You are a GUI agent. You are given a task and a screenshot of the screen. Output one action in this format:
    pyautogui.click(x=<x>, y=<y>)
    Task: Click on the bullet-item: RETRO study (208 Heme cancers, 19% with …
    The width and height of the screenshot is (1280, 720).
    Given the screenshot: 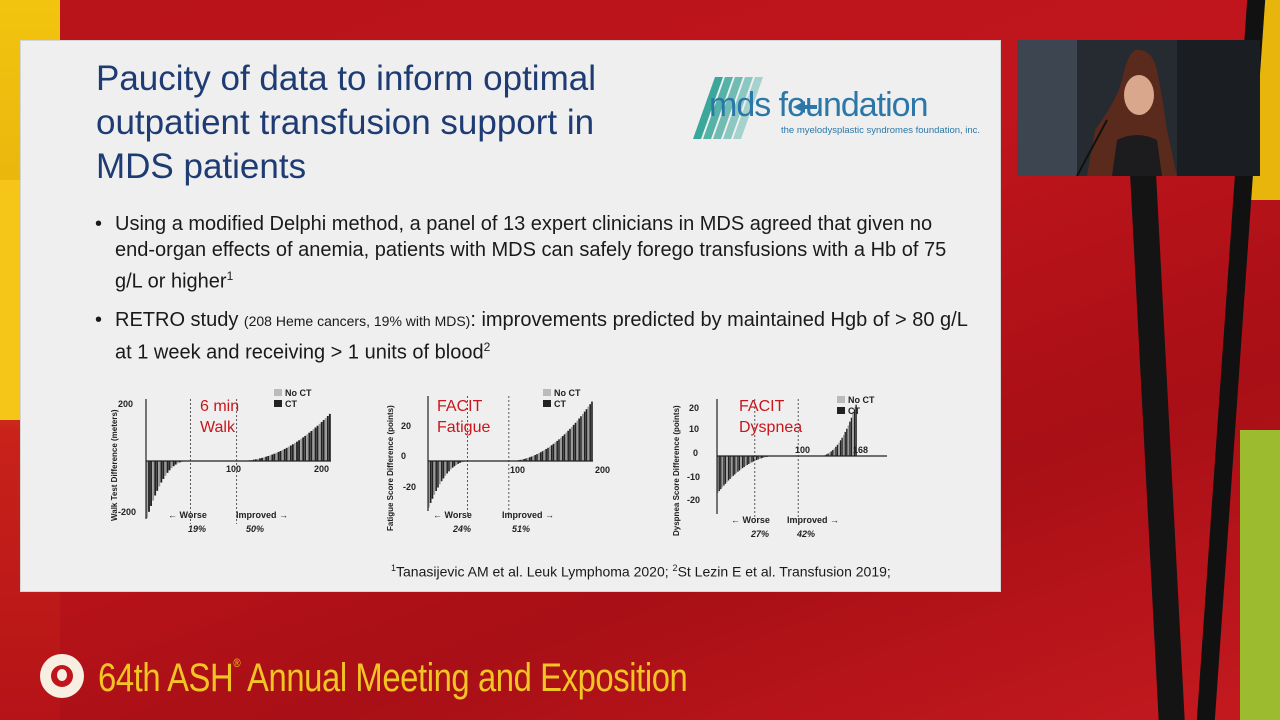 What is the action you would take?
    pyautogui.click(x=533, y=336)
    